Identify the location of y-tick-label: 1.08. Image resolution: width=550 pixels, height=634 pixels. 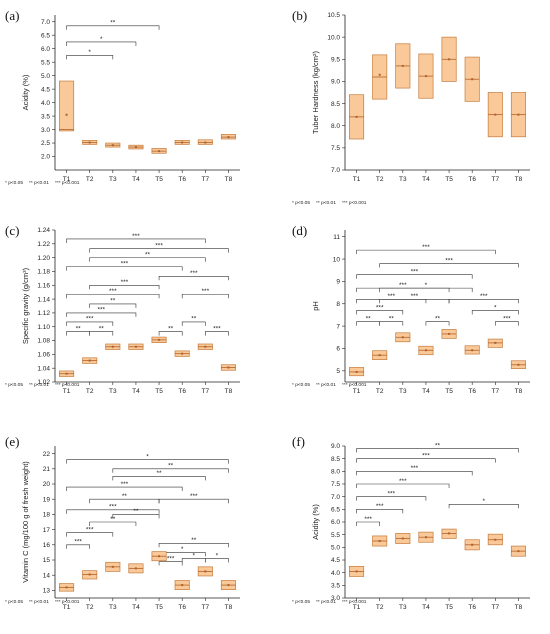
(43, 341).